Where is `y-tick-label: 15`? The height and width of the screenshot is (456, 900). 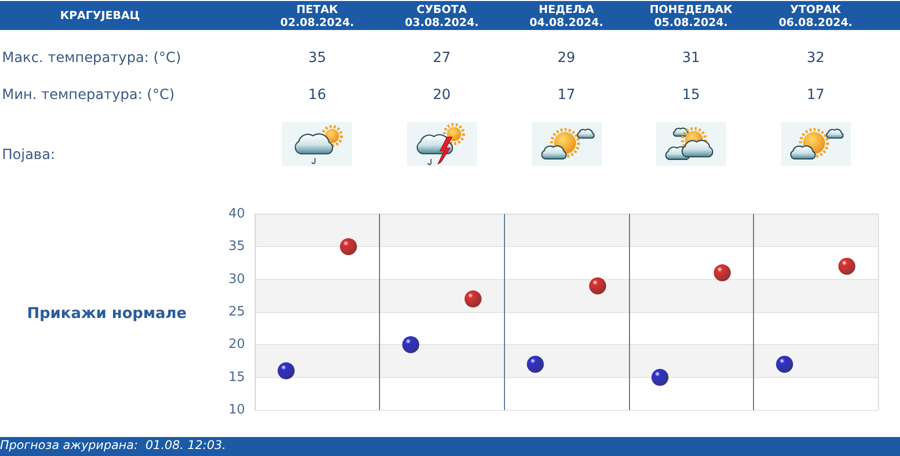 y-tick-label: 15 is located at coordinates (236, 377).